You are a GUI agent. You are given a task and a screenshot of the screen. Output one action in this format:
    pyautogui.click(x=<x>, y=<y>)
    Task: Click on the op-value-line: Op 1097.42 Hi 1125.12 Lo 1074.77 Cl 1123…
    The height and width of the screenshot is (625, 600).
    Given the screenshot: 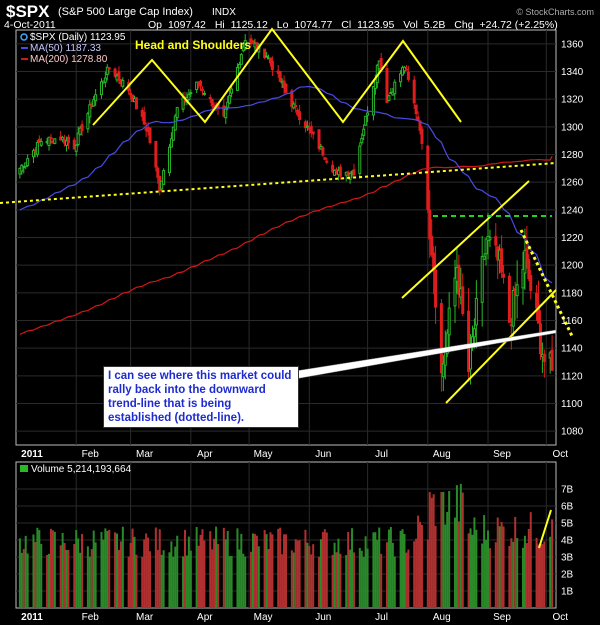 What is the action you would take?
    pyautogui.click(x=353, y=25)
    